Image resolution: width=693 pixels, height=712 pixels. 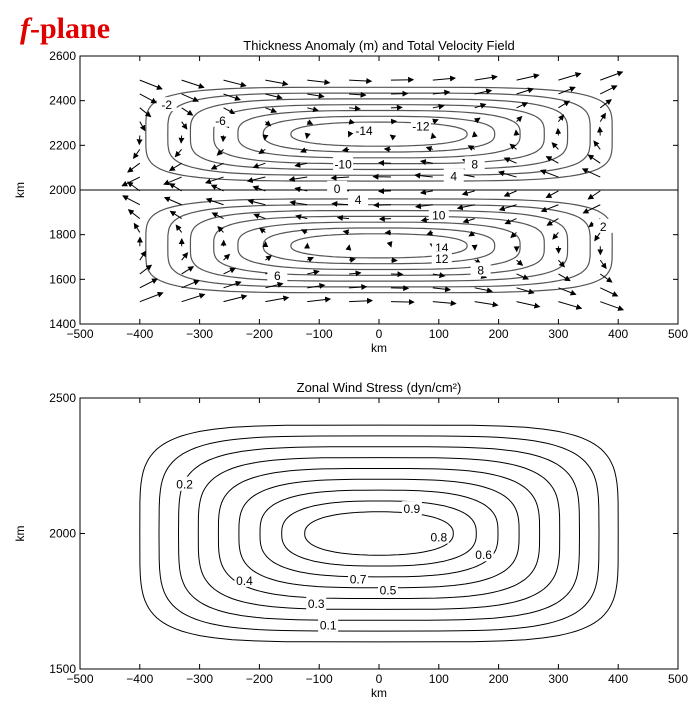 What do you see at coordinates (139, 334) in the screenshot?
I see `x-tick-label: −400` at bounding box center [139, 334].